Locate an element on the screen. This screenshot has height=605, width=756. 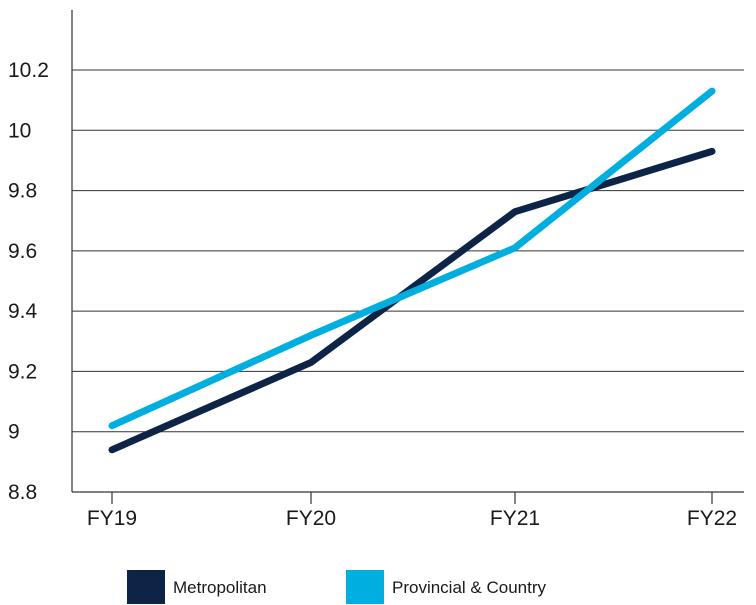
legend-label: Provincial & Country is located at coordinates (469, 587).